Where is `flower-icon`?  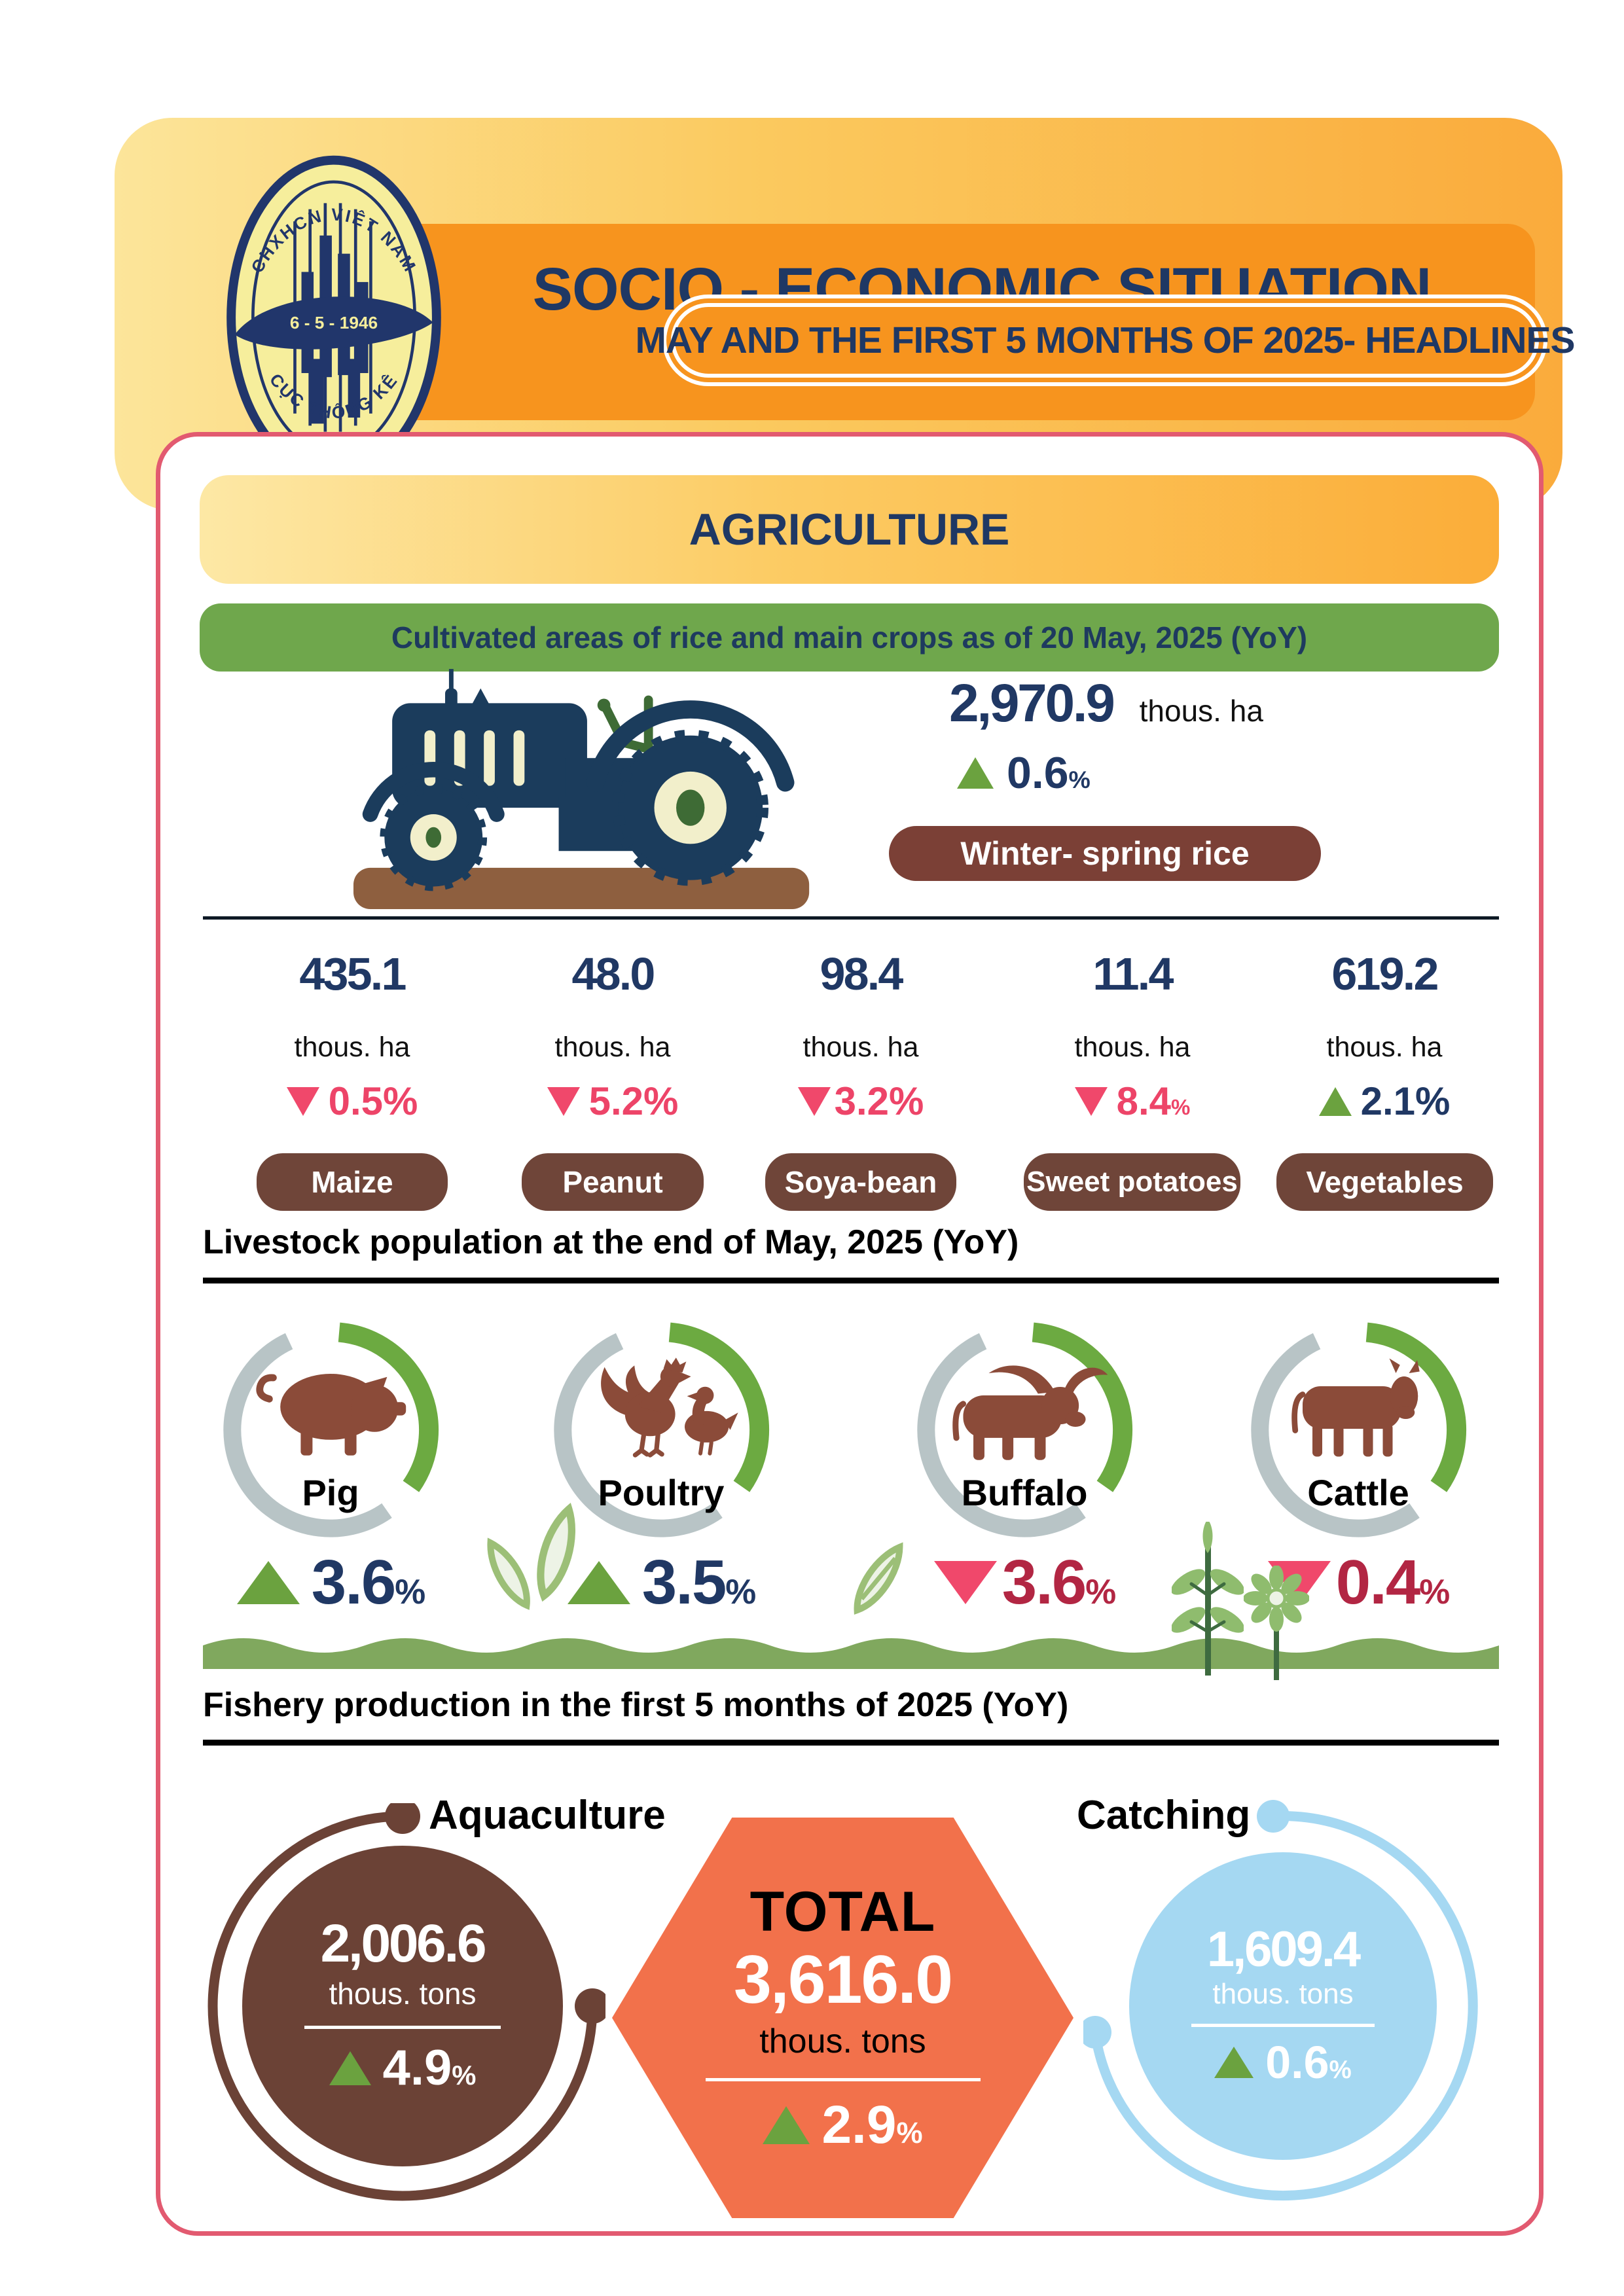 flower-icon is located at coordinates (1276, 1623).